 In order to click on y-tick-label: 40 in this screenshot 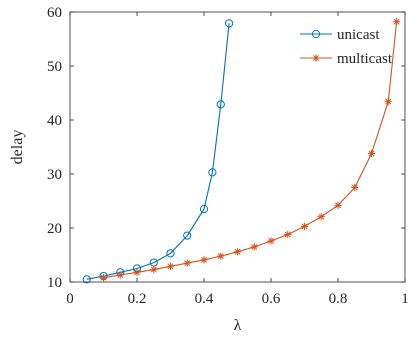, I will do `click(54, 121)`.